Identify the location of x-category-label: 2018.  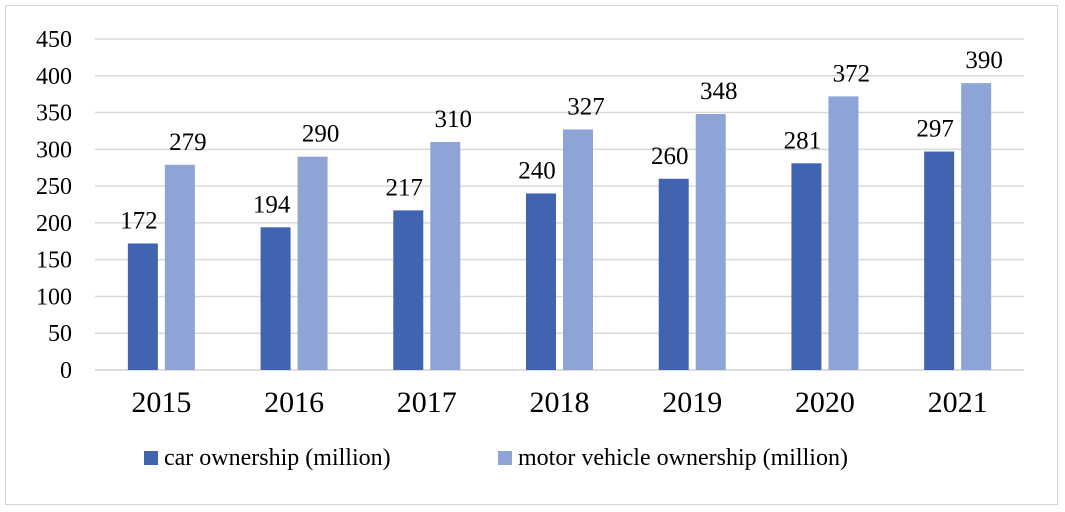
(560, 402).